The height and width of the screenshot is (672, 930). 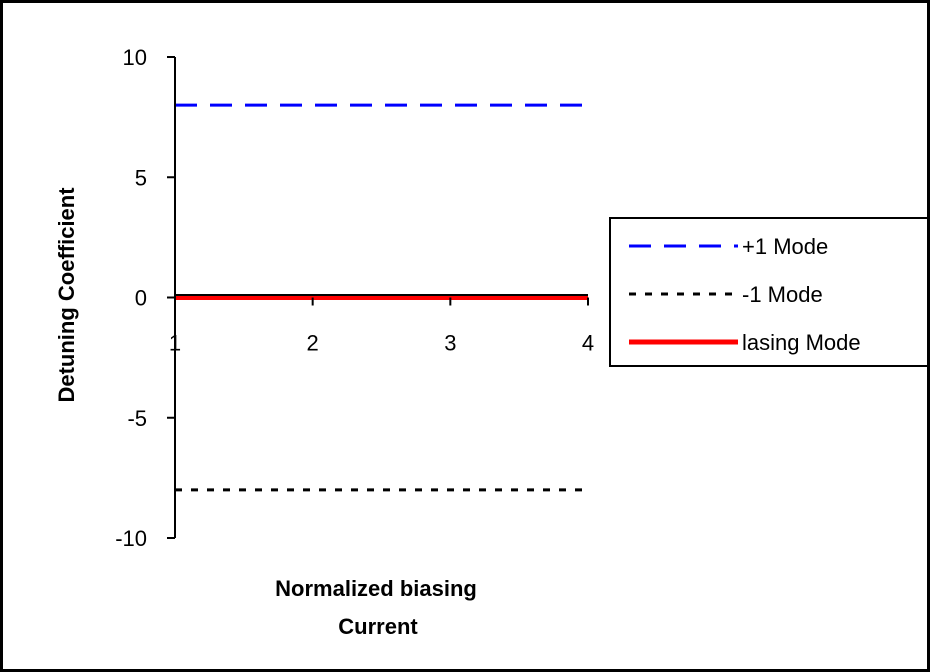 I want to click on y-tick-label: 5, so click(x=141, y=177).